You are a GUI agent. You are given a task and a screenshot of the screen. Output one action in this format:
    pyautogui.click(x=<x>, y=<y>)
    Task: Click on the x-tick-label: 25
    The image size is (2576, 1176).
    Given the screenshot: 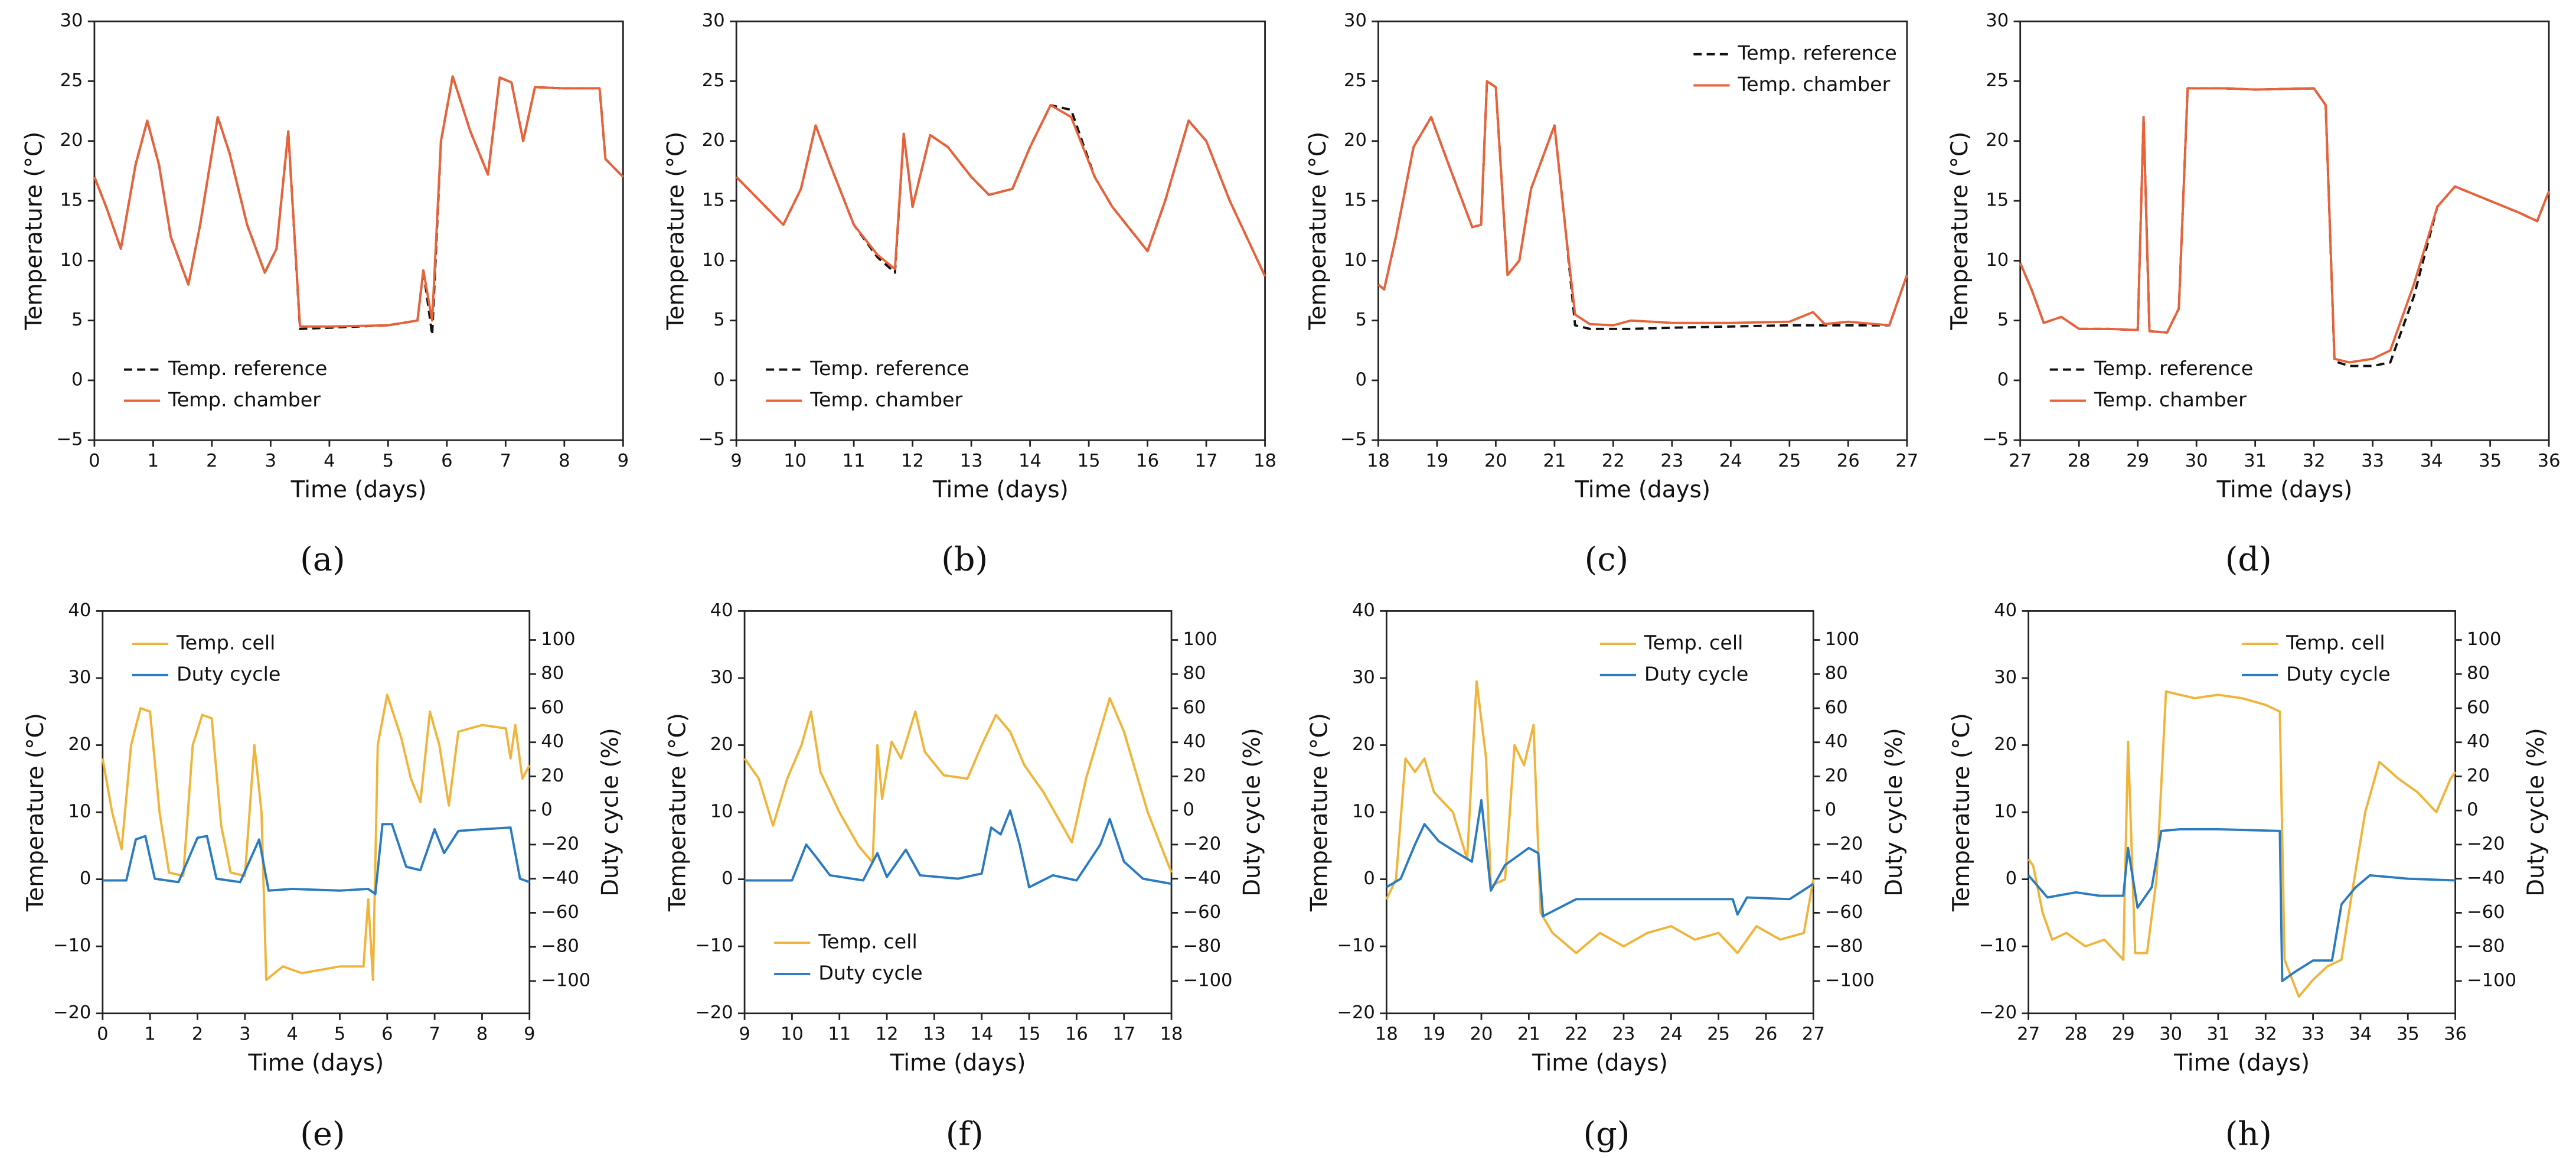 What is the action you would take?
    pyautogui.click(x=1789, y=461)
    